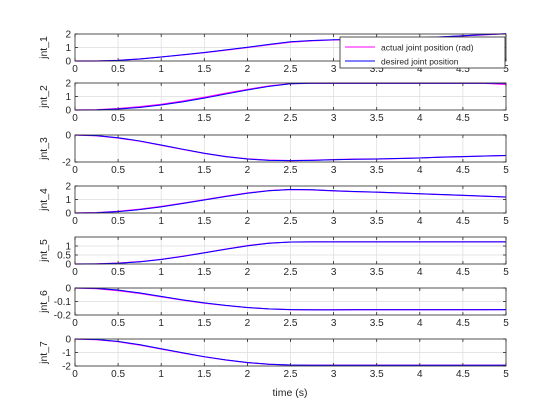 The image size is (560, 420). Describe the element at coordinates (44, 48) in the screenshot. I see `y-axis-label: jnt_1` at that location.